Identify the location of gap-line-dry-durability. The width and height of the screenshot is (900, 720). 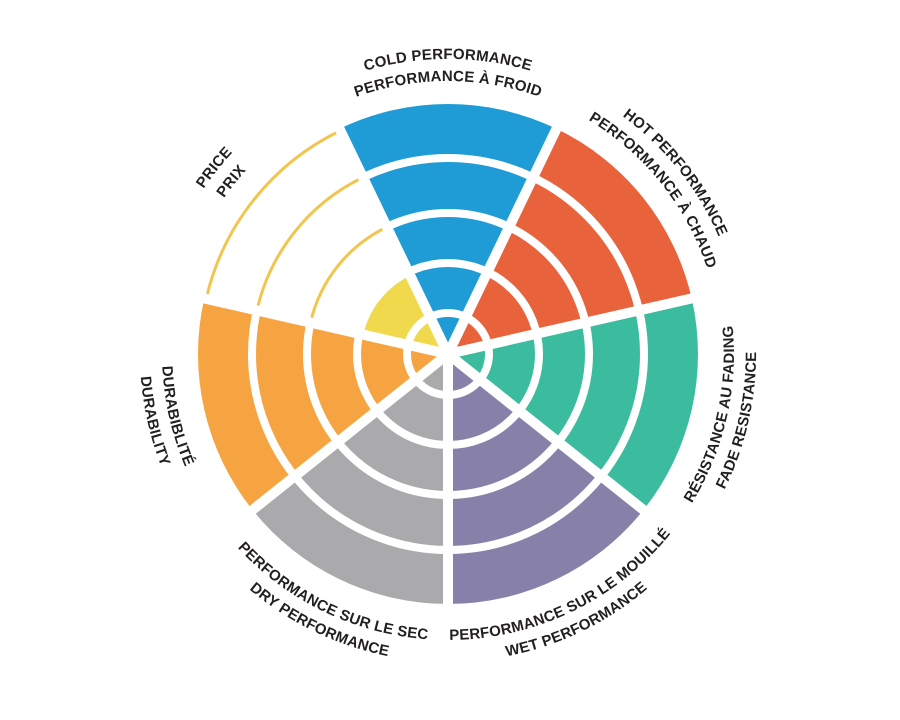
(346, 436).